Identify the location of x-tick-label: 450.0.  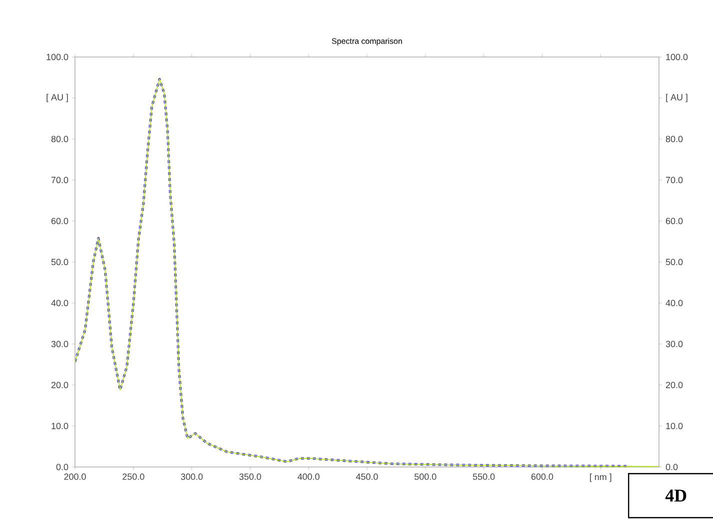
(367, 477).